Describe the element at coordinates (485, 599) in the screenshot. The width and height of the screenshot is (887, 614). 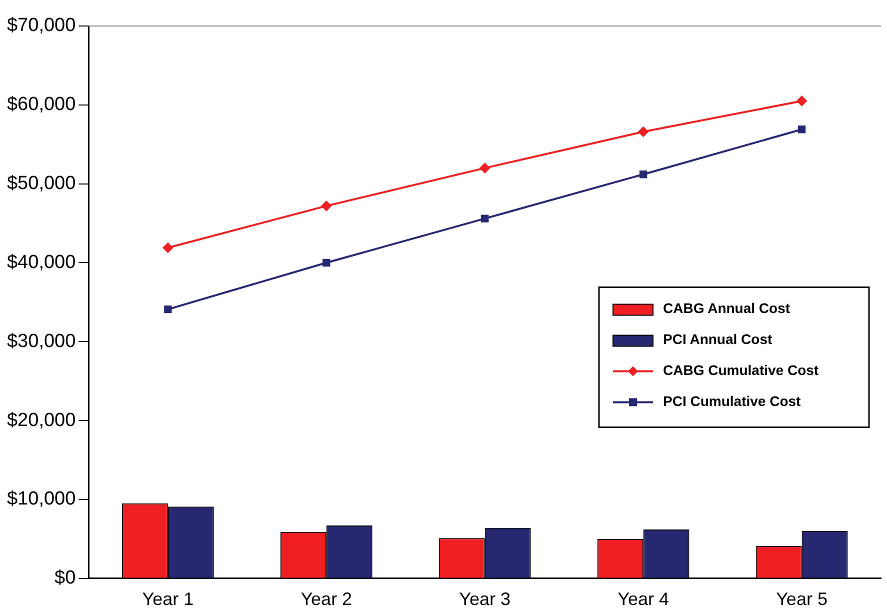
I see `x-tick-label: Year 3` at that location.